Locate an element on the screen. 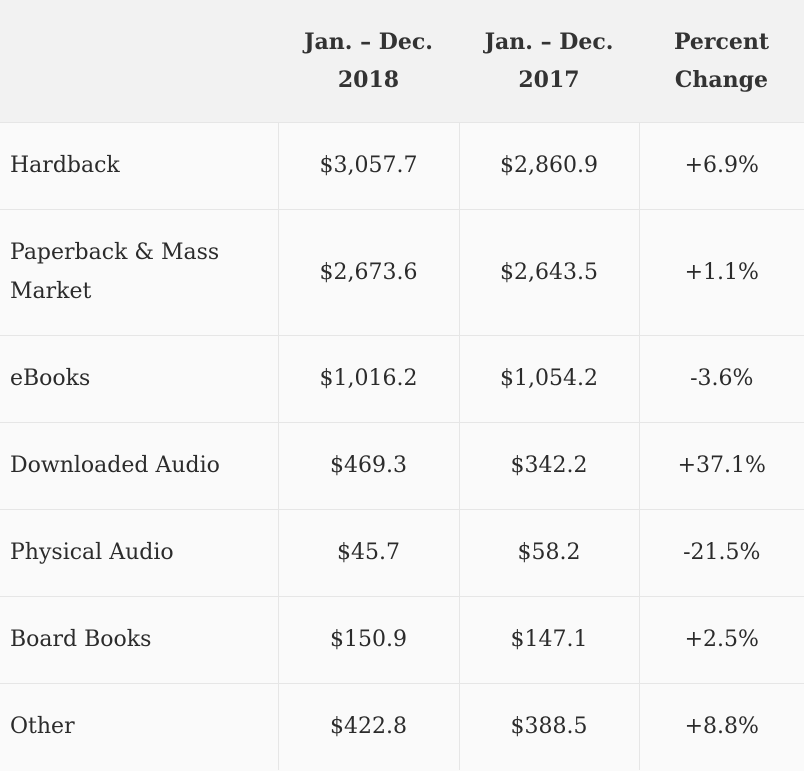 The width and height of the screenshot is (804, 771). row-percent-change: +6.9% is located at coordinates (721, 165).